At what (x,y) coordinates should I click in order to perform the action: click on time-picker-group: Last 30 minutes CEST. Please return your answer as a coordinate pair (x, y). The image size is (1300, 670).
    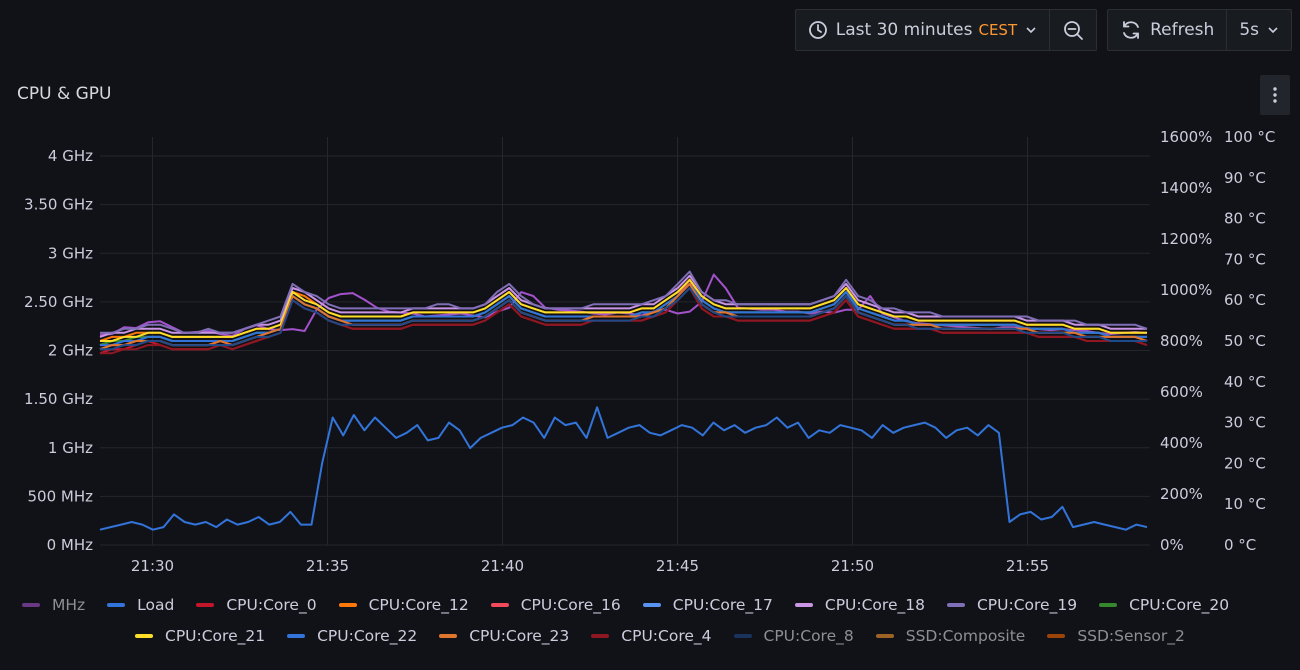
    Looking at the image, I should click on (946, 30).